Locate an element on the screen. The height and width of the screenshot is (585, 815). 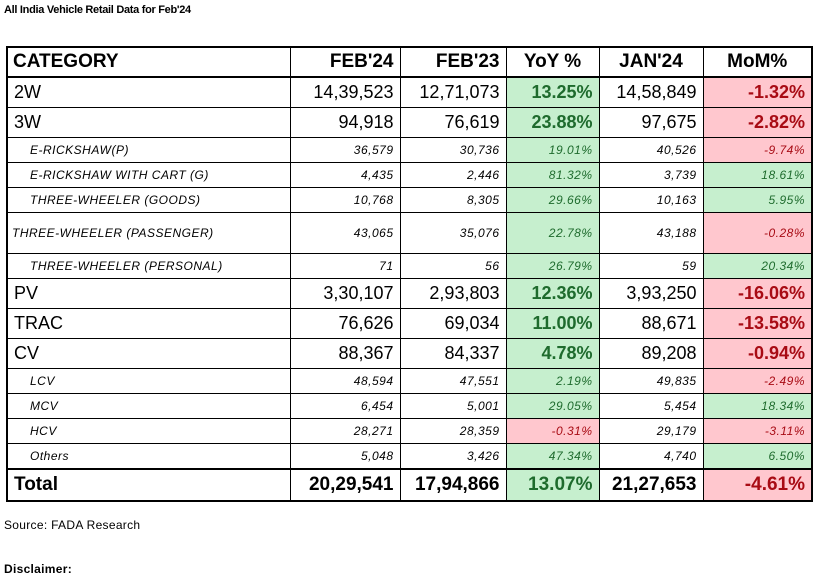
category-cell: MCV is located at coordinates (148, 406).